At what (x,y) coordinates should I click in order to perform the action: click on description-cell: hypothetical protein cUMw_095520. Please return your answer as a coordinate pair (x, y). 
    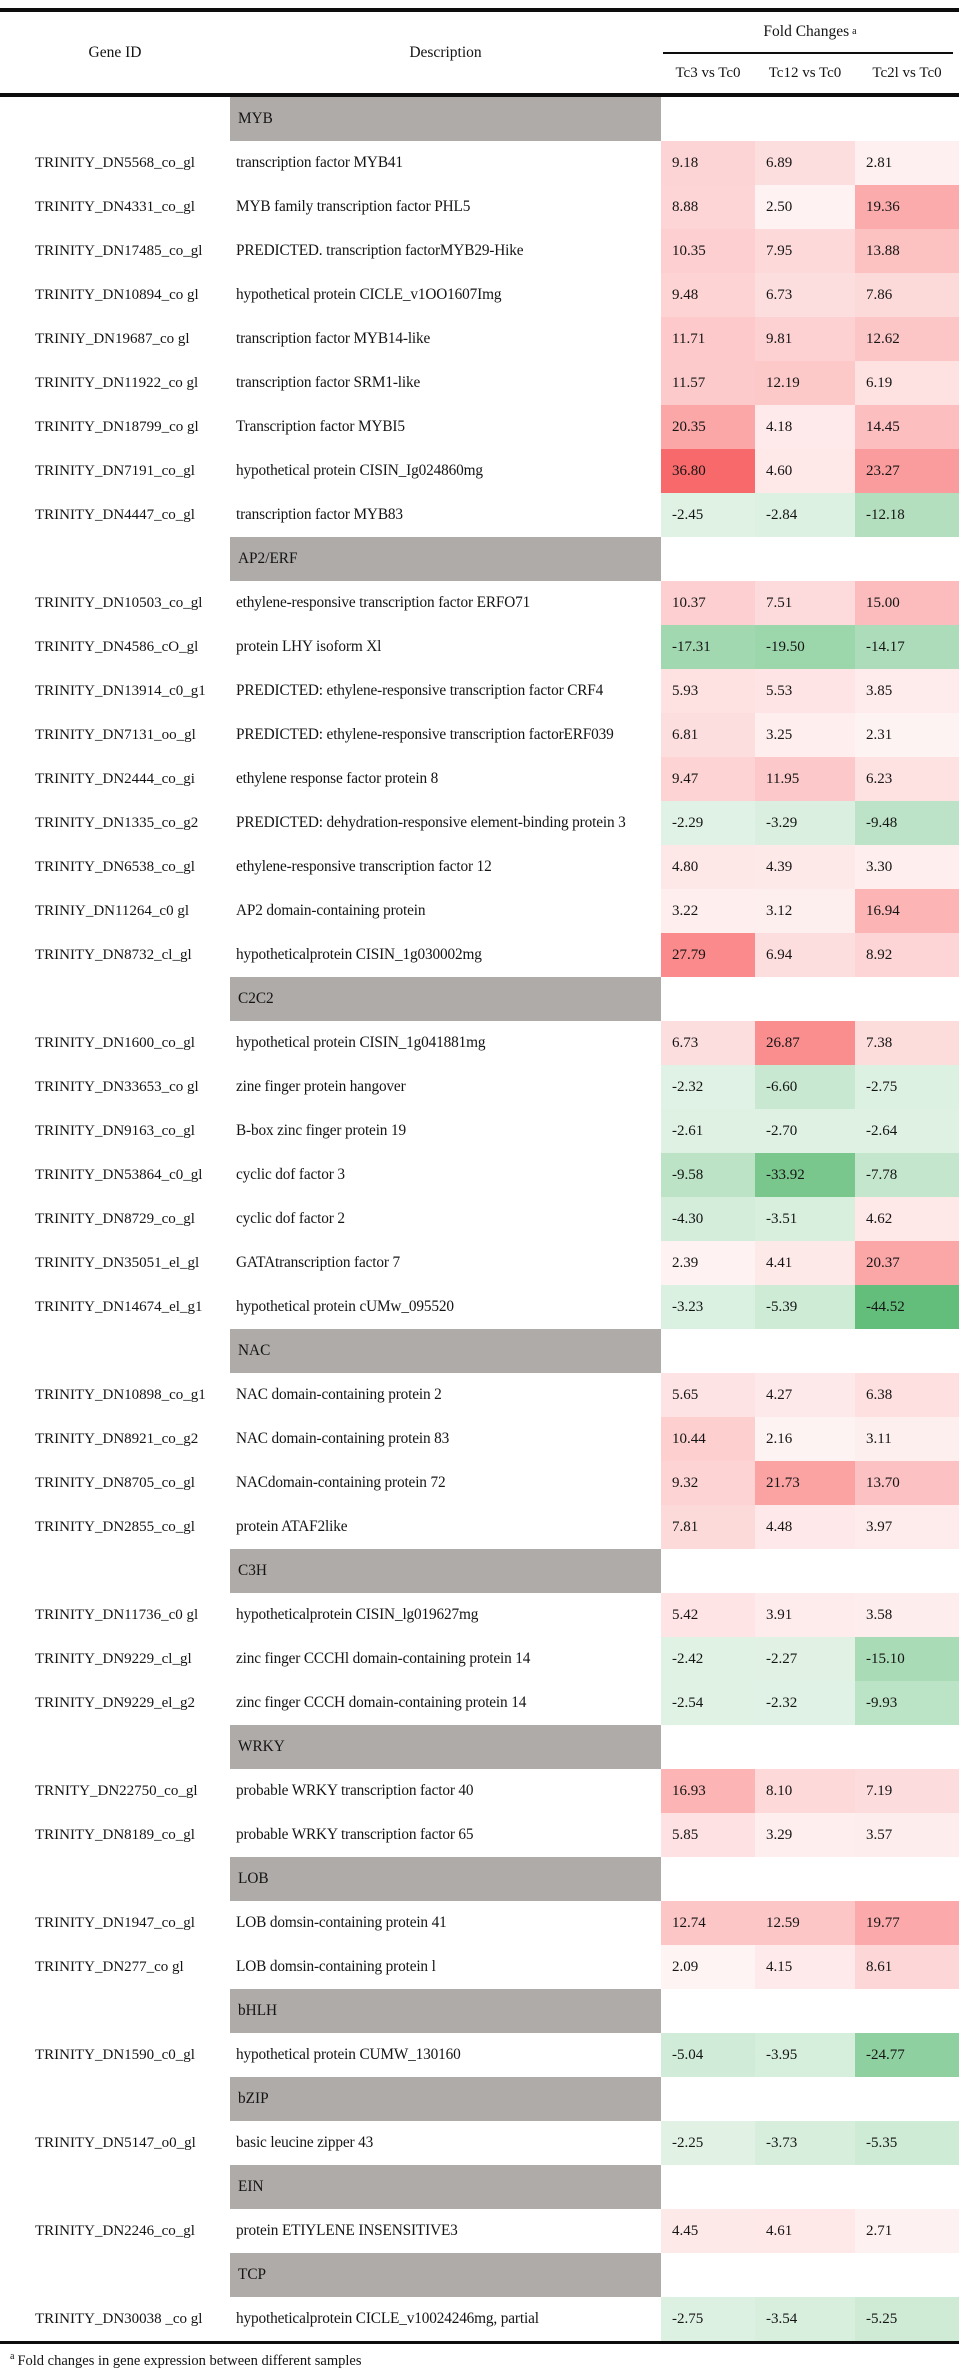
    Looking at the image, I should click on (345, 1306).